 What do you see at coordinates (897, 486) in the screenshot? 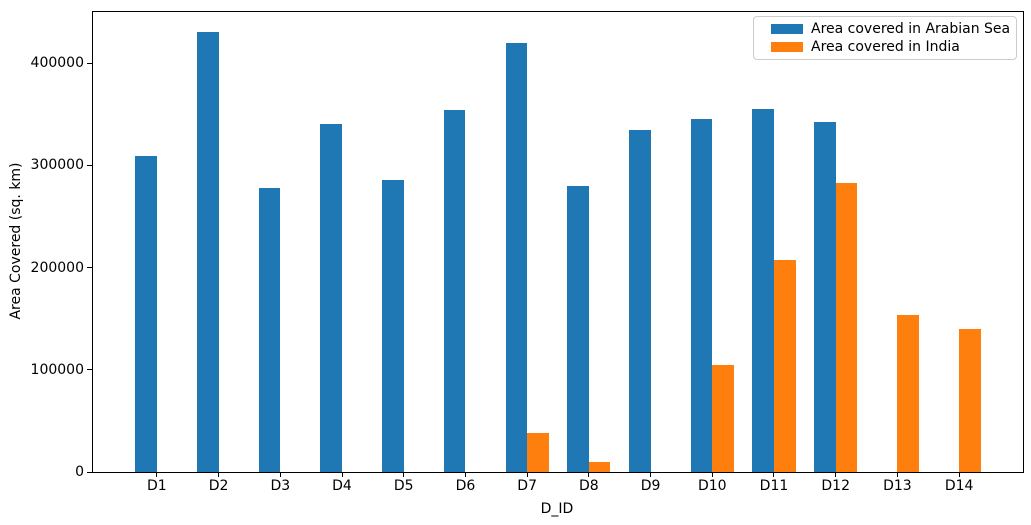
I see `x-tick-label-D13: D13` at bounding box center [897, 486].